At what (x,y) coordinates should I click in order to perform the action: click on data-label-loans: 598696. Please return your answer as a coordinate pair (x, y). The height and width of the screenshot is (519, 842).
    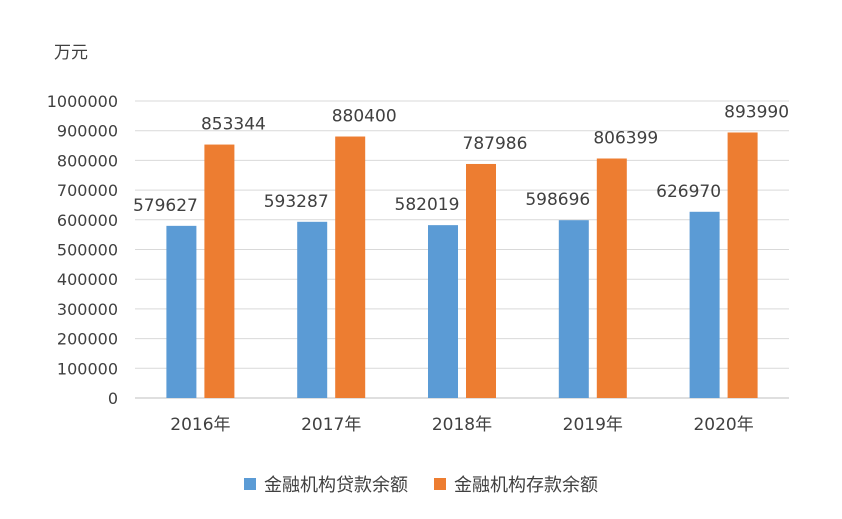
    Looking at the image, I should click on (557, 200).